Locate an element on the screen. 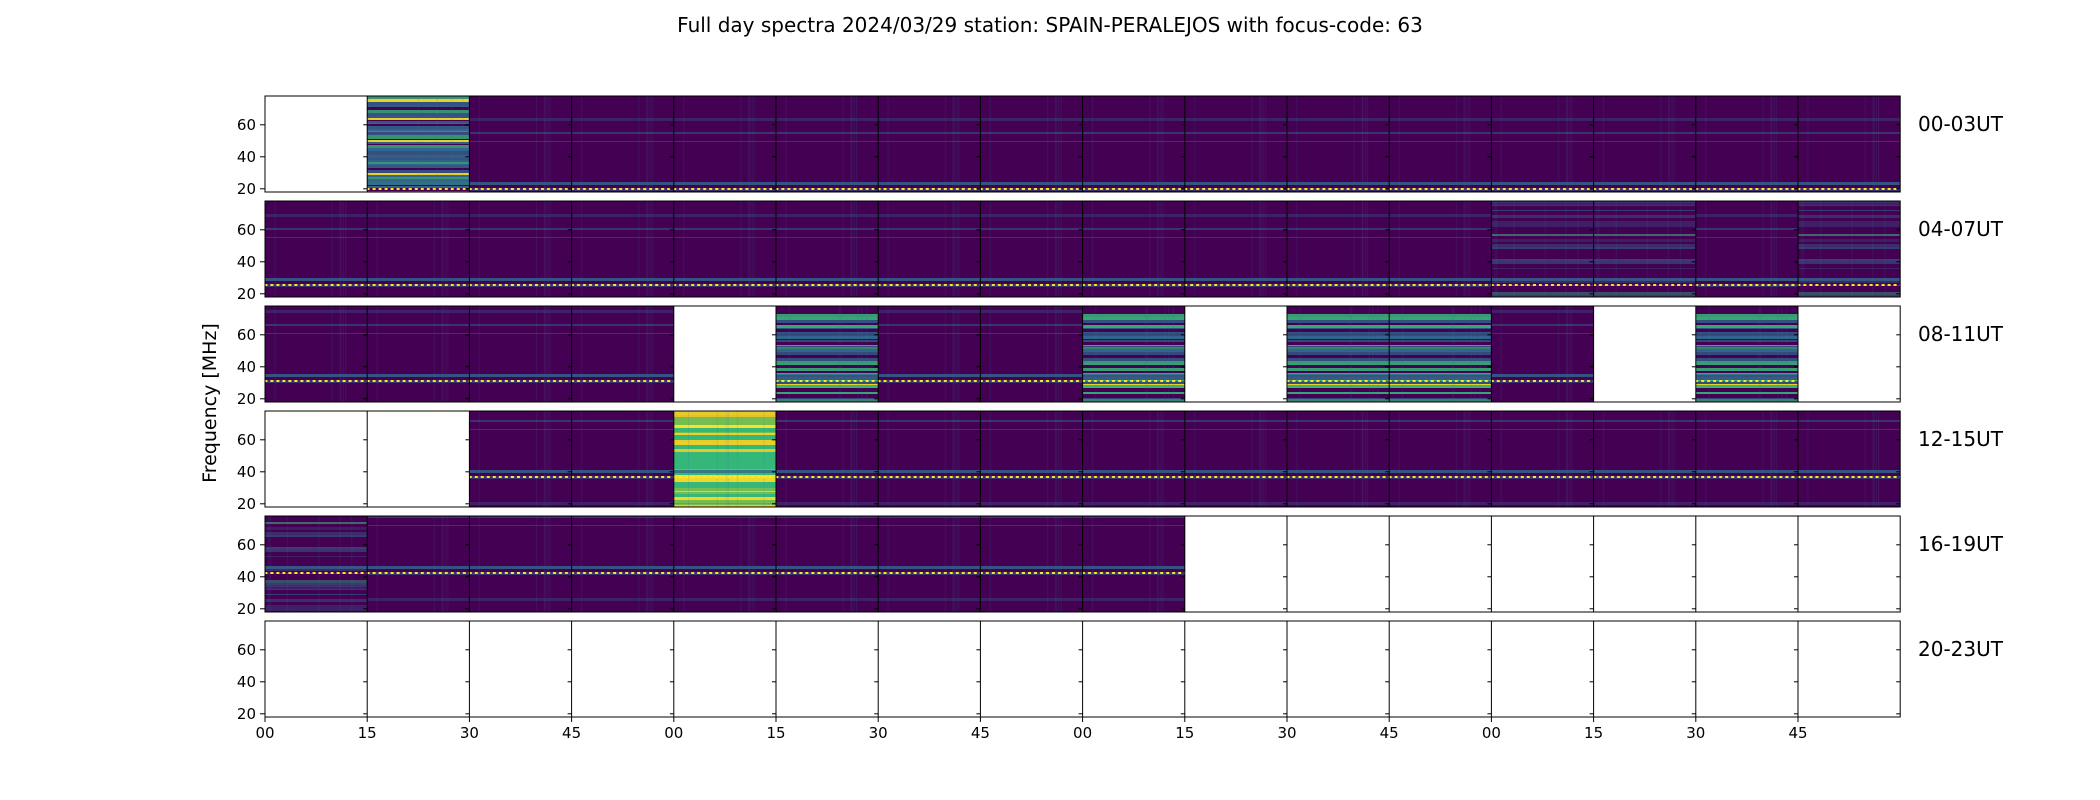 The width and height of the screenshot is (2100, 800). row-label: 08-11UT is located at coordinates (1961, 334).